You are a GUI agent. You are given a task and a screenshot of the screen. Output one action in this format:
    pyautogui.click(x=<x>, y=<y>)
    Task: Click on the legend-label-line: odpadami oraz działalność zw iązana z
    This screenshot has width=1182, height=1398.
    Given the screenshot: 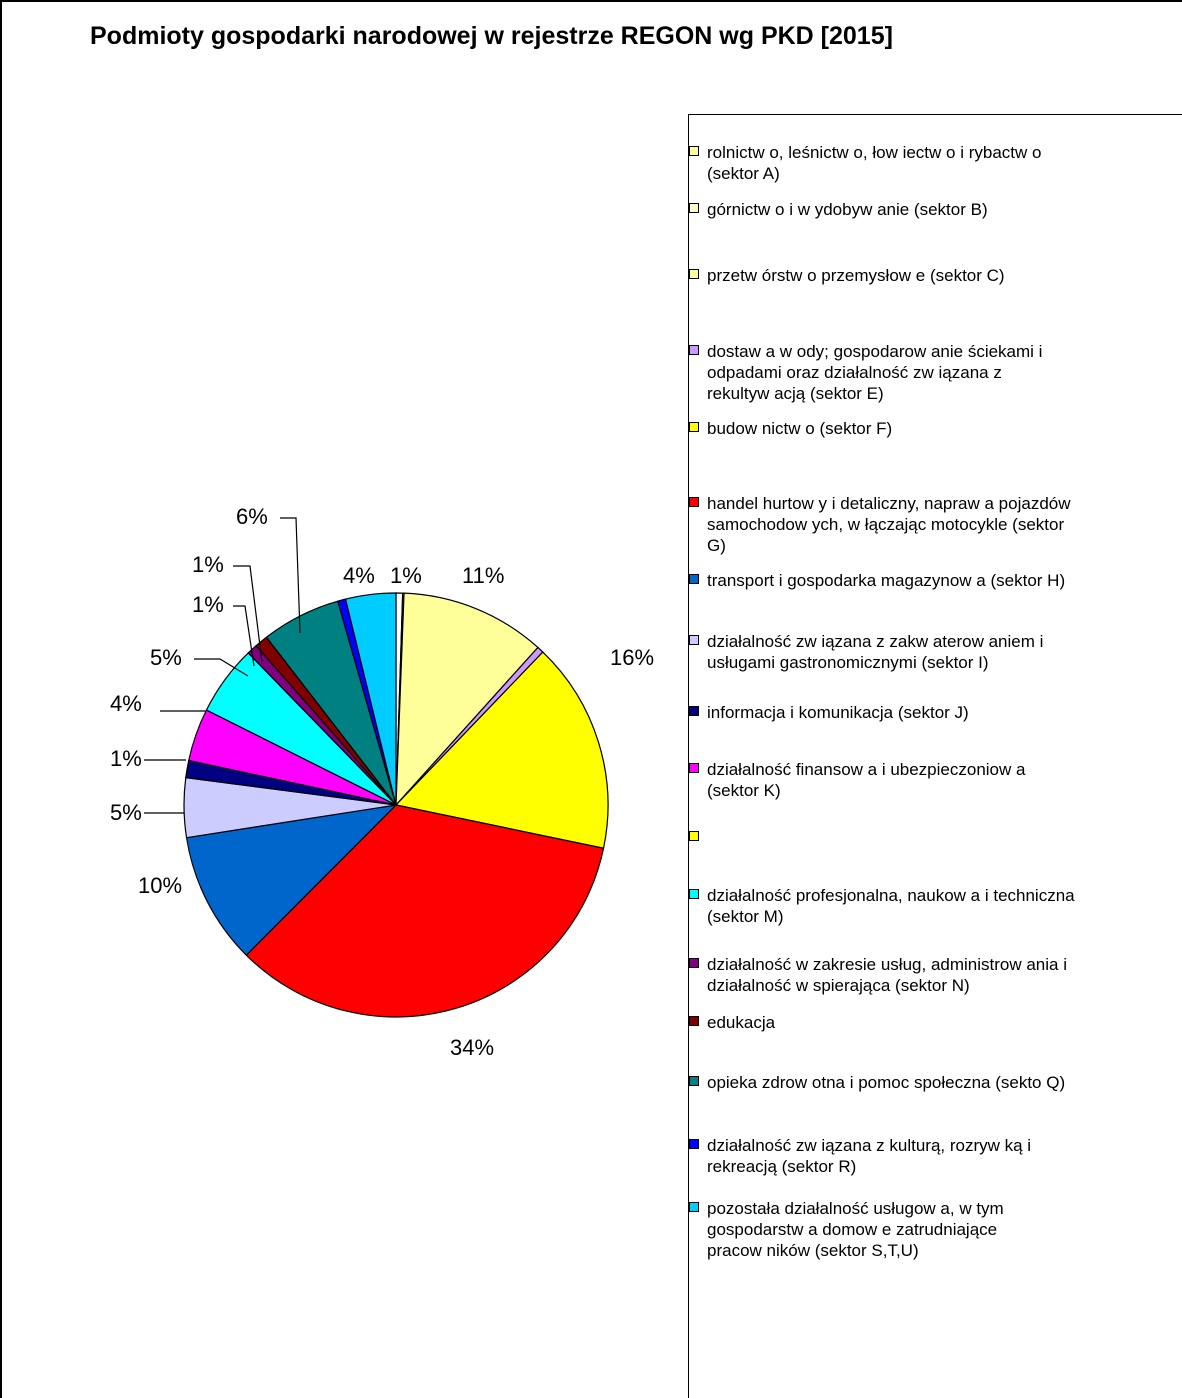 What is the action you would take?
    pyautogui.click(x=854, y=372)
    